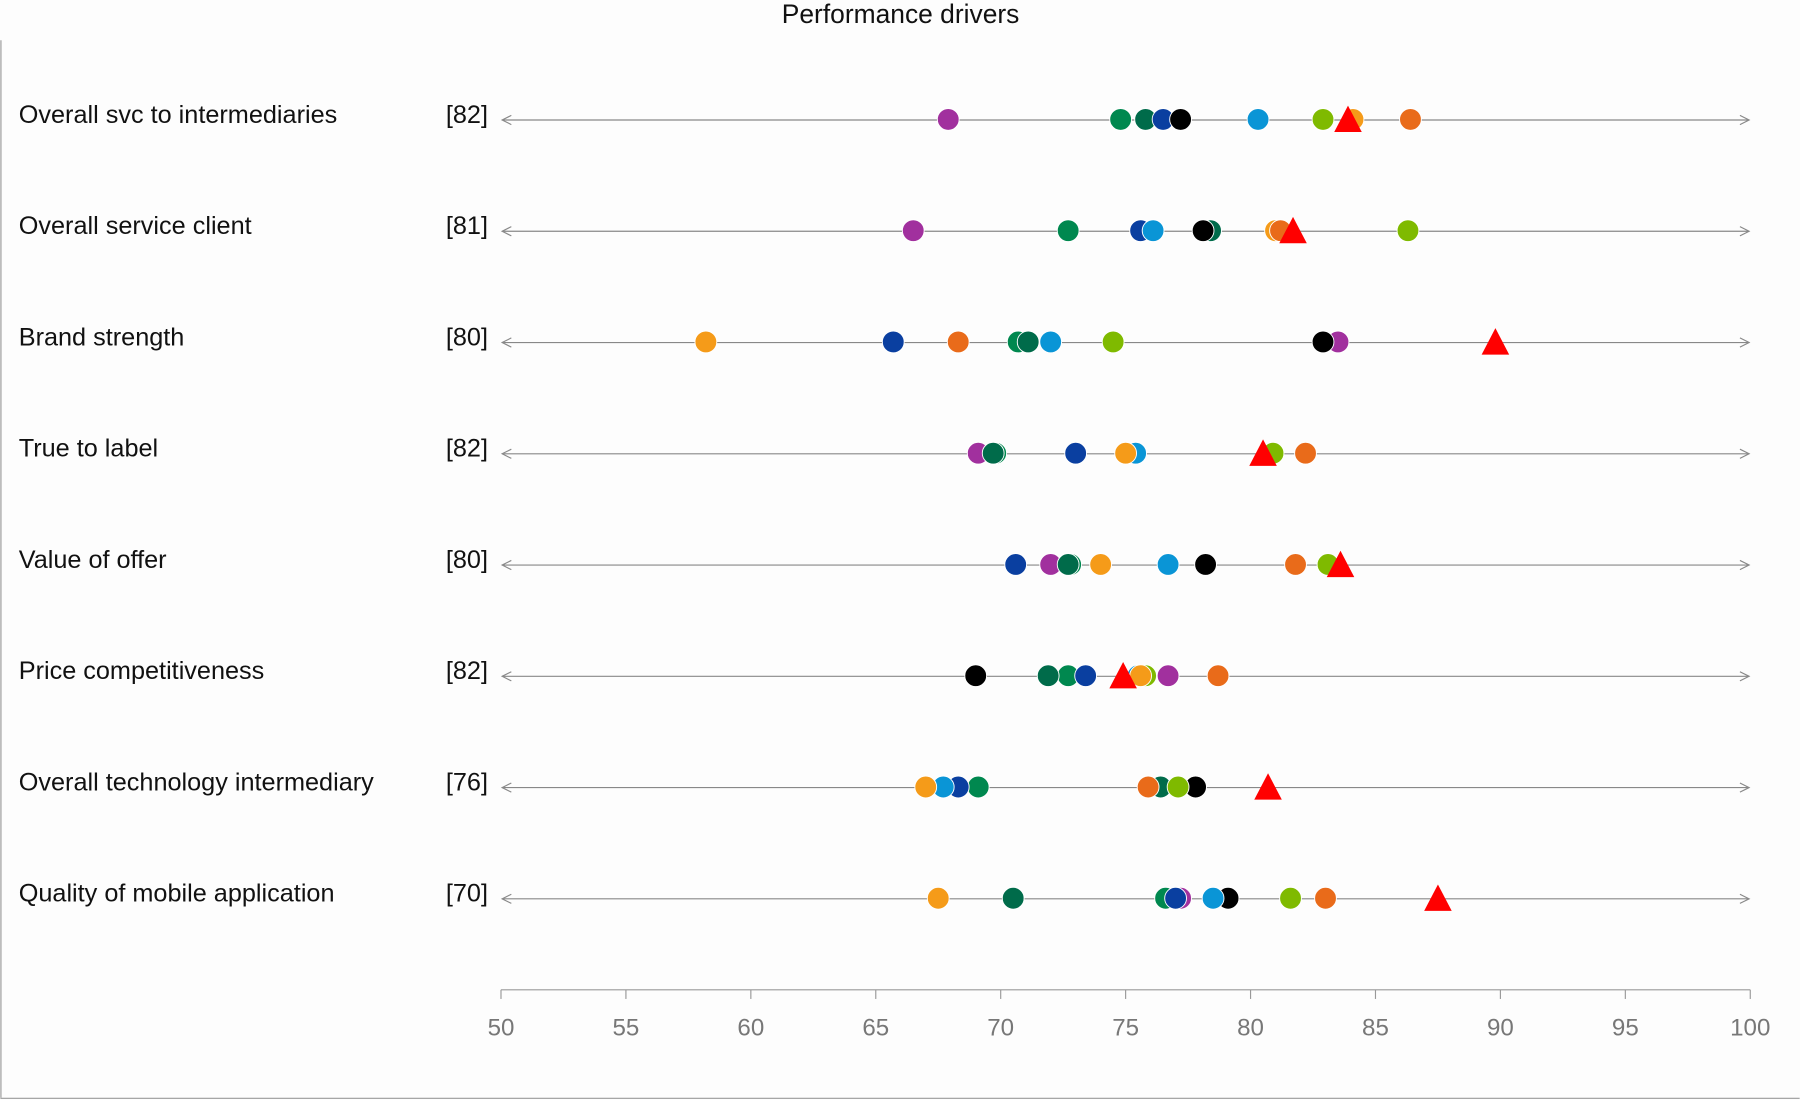  I want to click on chart-title: Performance drivers, so click(901, 14).